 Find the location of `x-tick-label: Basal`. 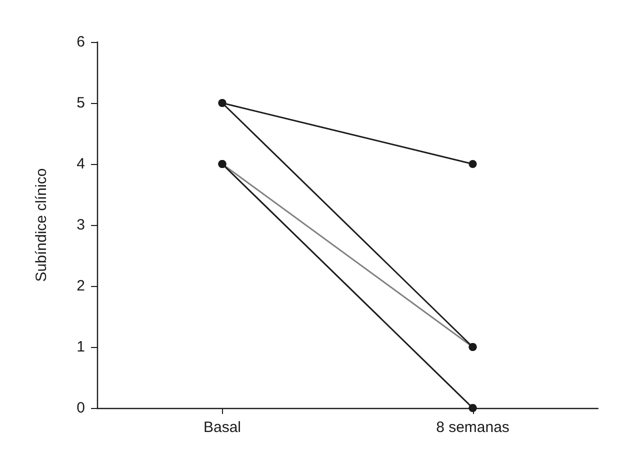

x-tick-label: Basal is located at coordinates (222, 427).